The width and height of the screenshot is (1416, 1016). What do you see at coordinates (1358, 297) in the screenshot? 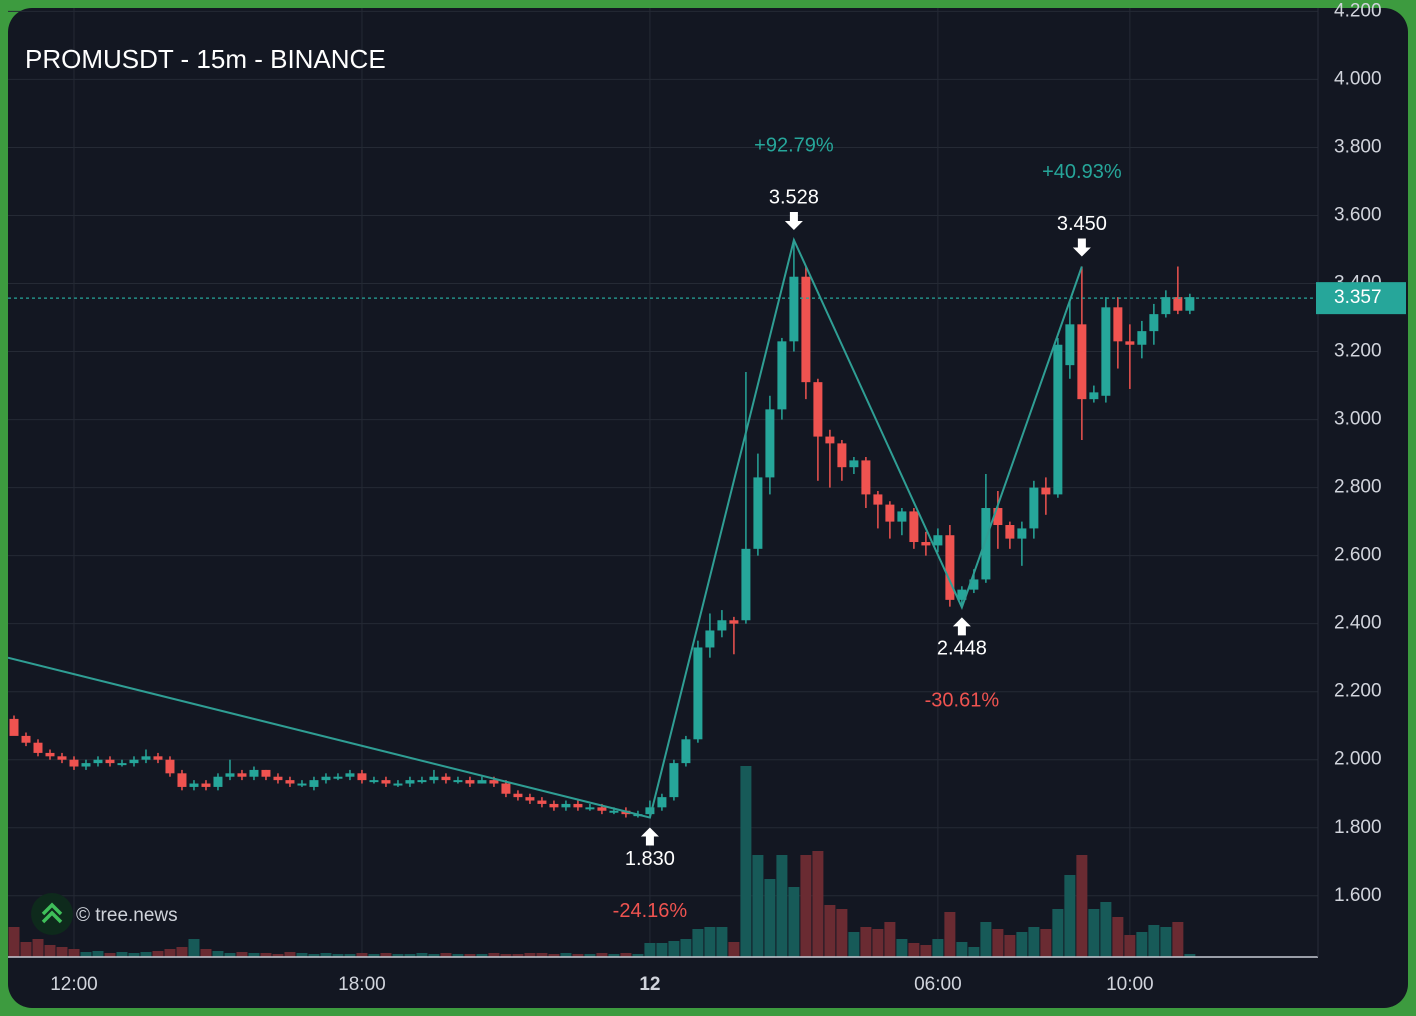
I see `current-price-label: 3.357` at bounding box center [1358, 297].